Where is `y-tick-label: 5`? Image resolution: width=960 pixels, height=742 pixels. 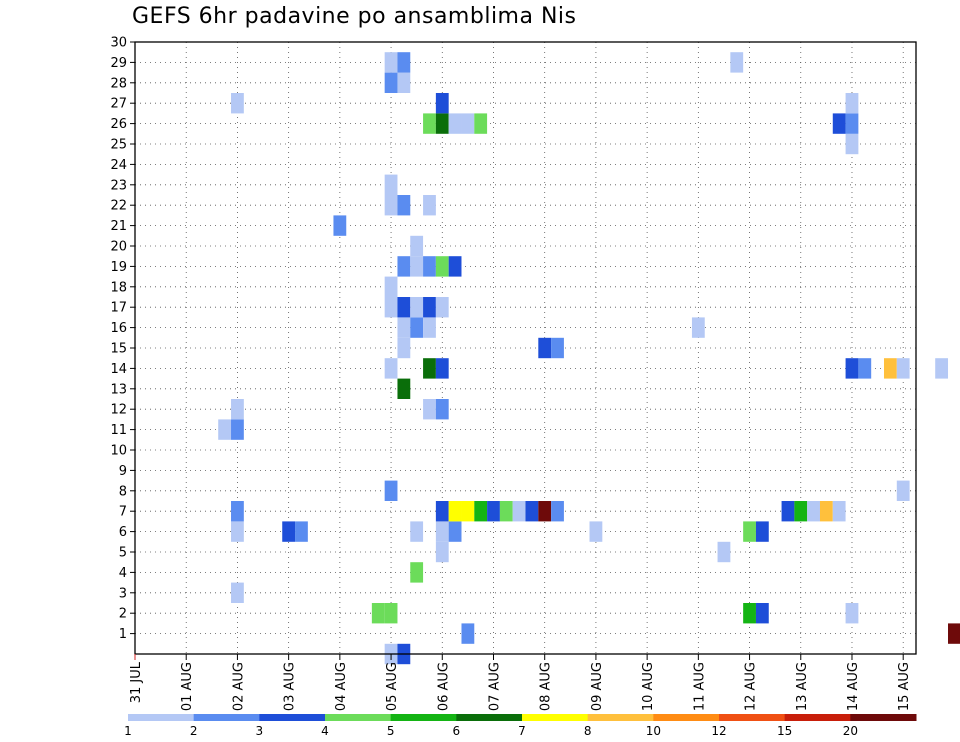
y-tick-label: 5 is located at coordinates (123, 553).